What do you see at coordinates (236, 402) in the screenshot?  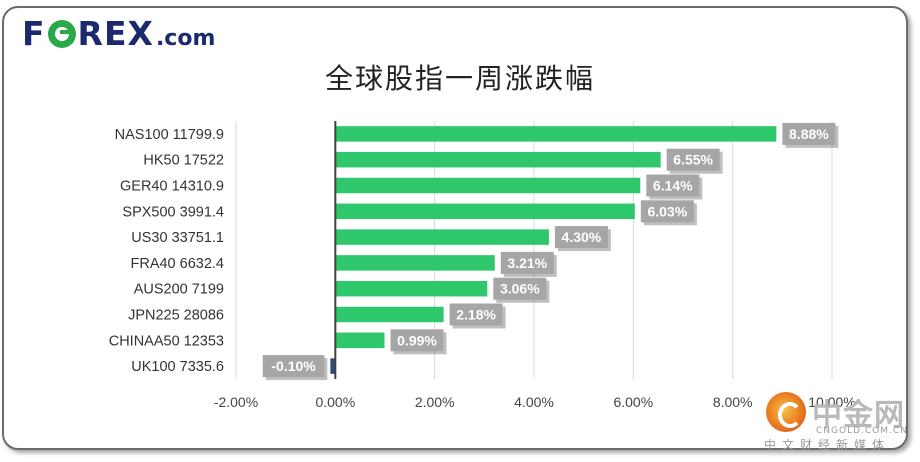 I see `x-tick-label: -2.00%` at bounding box center [236, 402].